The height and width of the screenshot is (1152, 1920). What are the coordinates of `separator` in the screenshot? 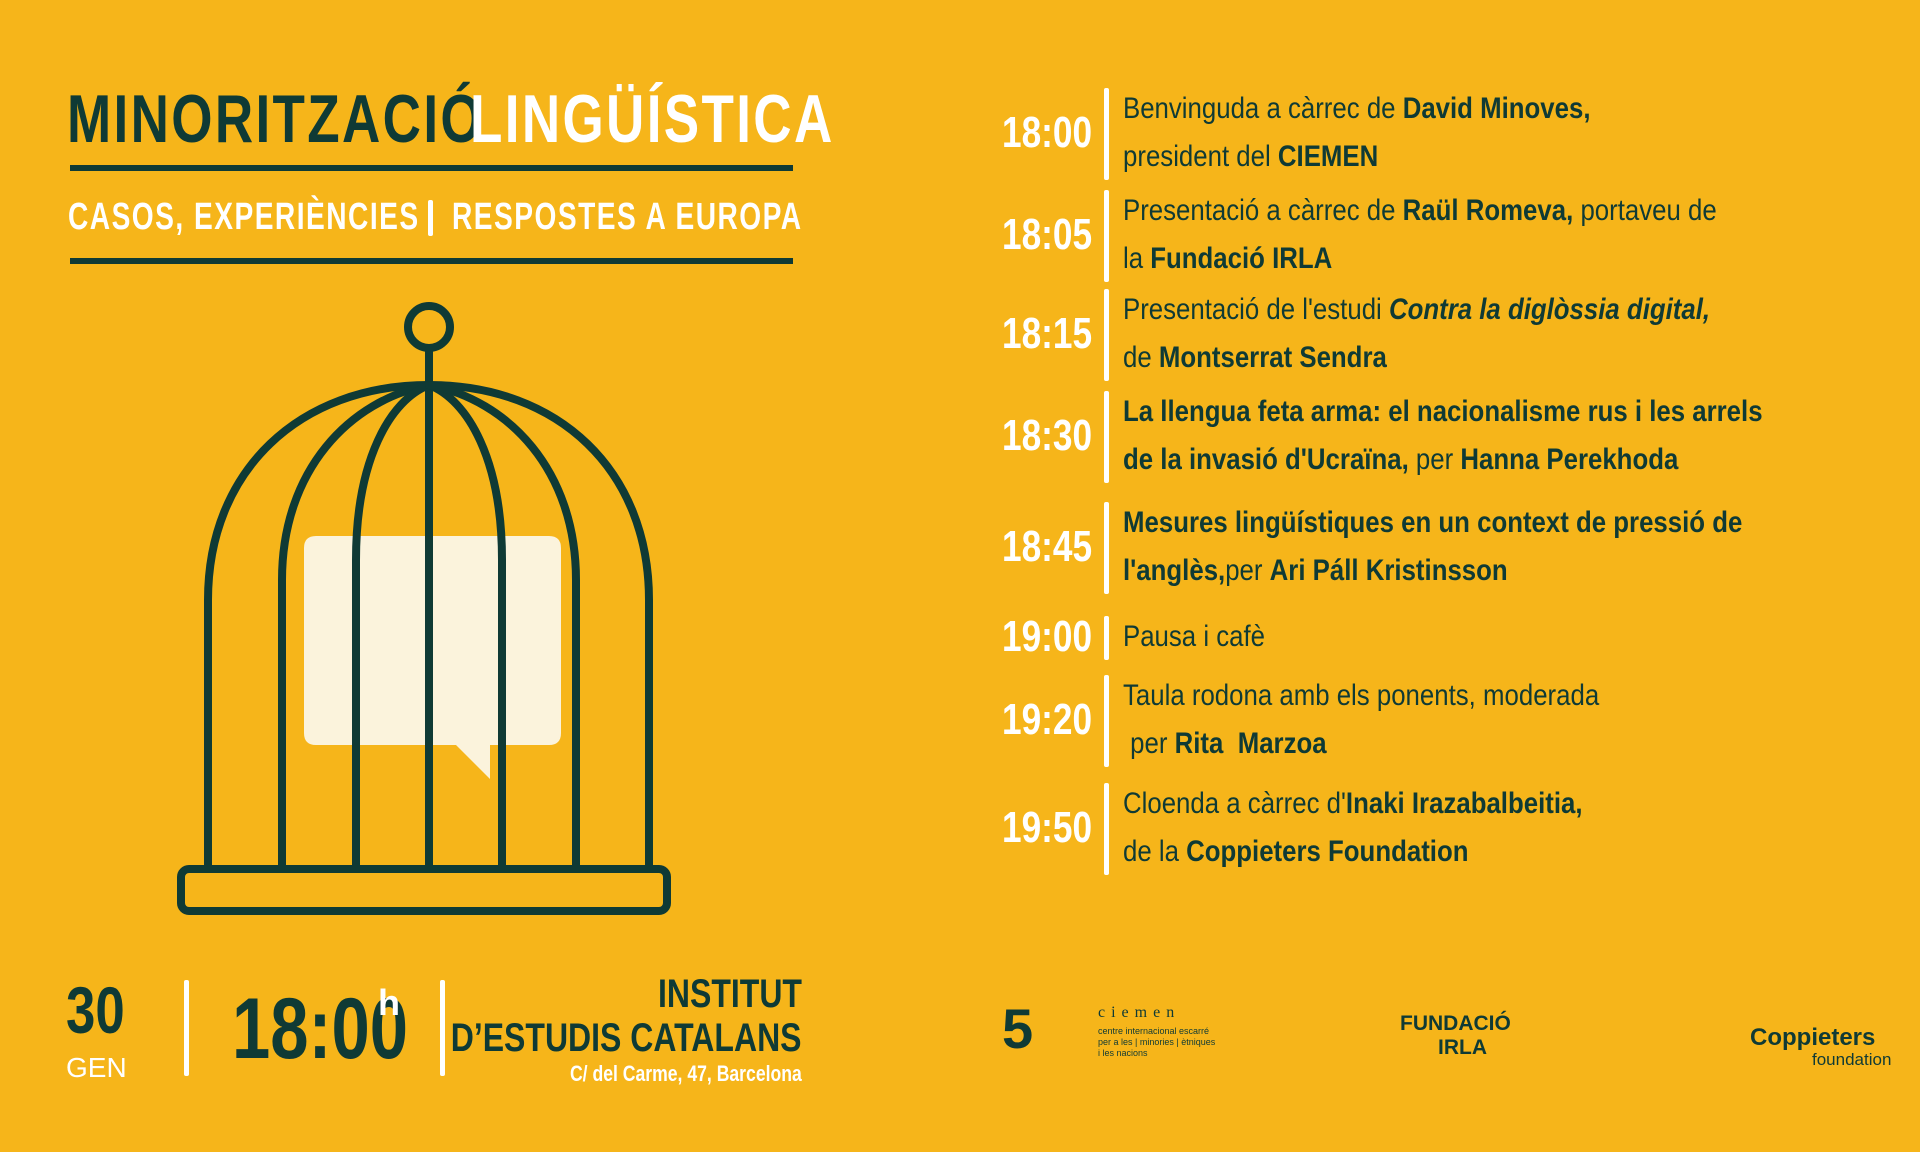 It's located at (430, 218).